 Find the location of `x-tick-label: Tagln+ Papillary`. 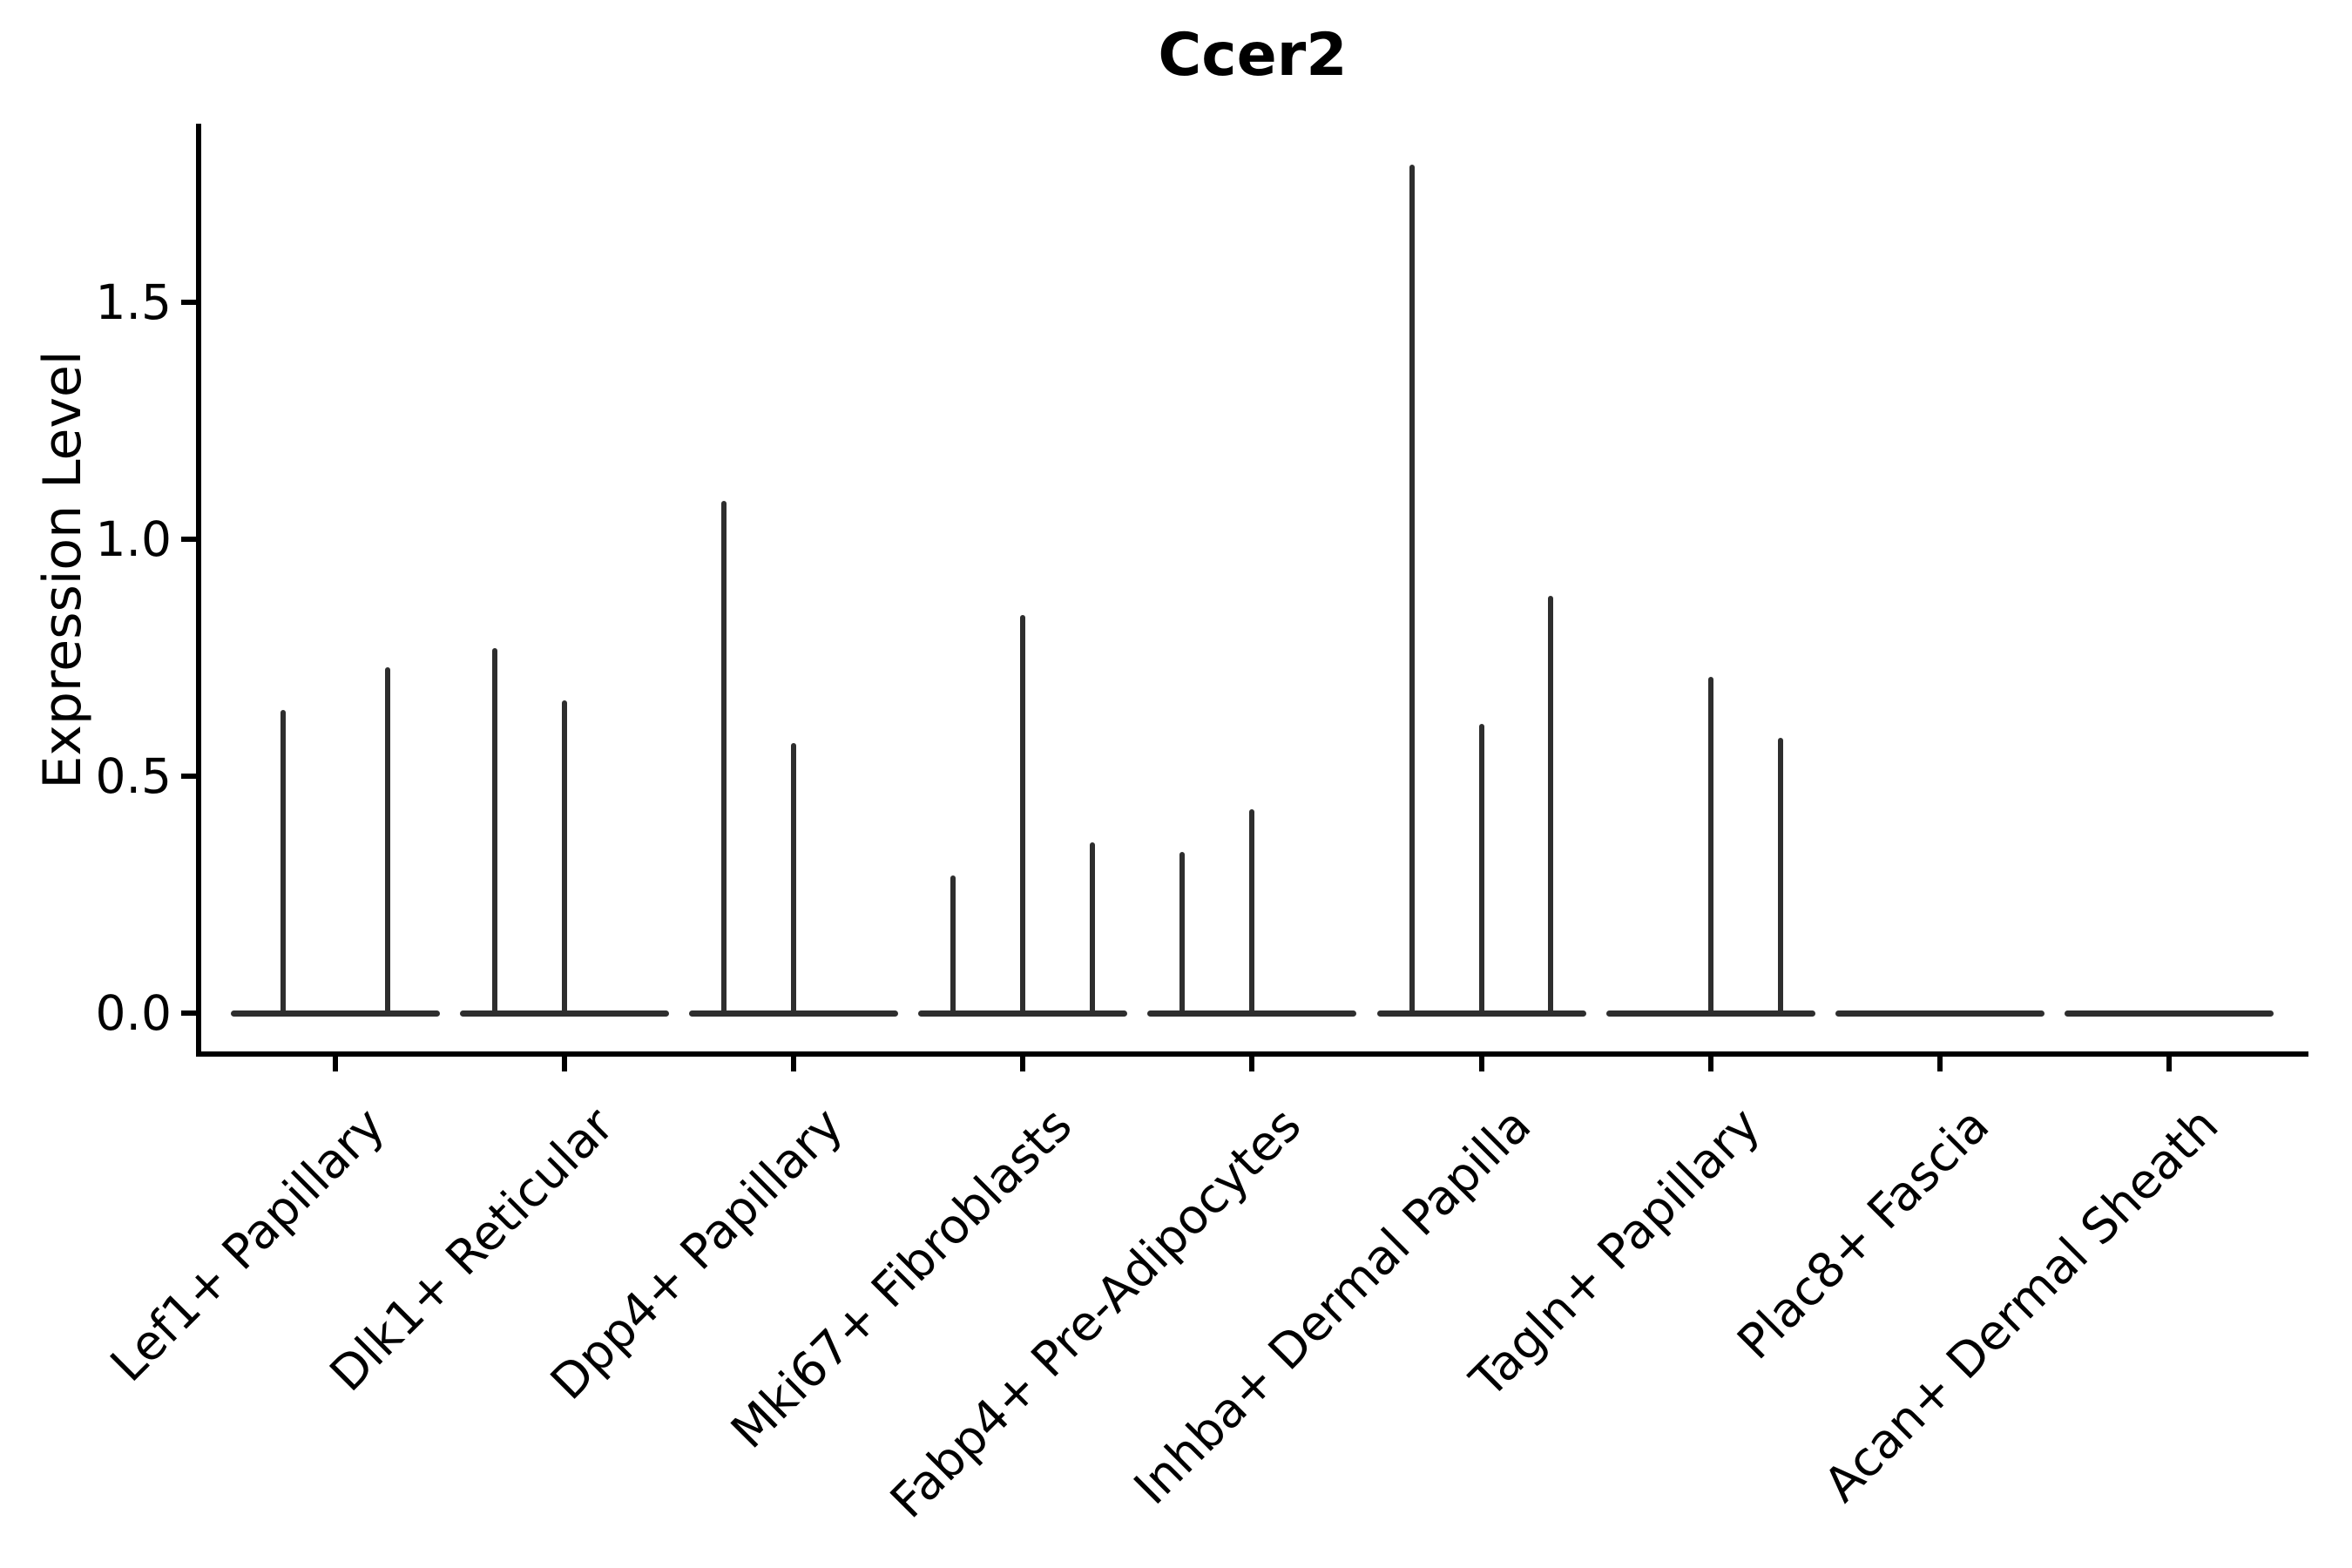

x-tick-label: Tagln+ Papillary is located at coordinates (1615, 1253).